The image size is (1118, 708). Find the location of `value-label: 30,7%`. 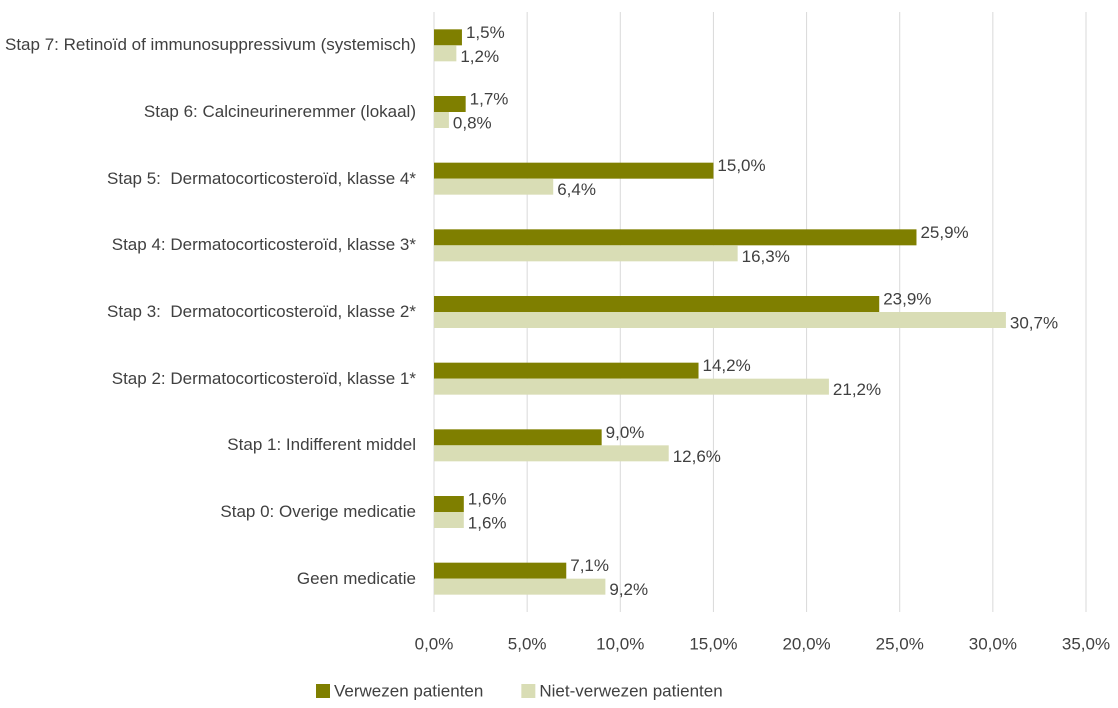

value-label: 30,7% is located at coordinates (1034, 322).